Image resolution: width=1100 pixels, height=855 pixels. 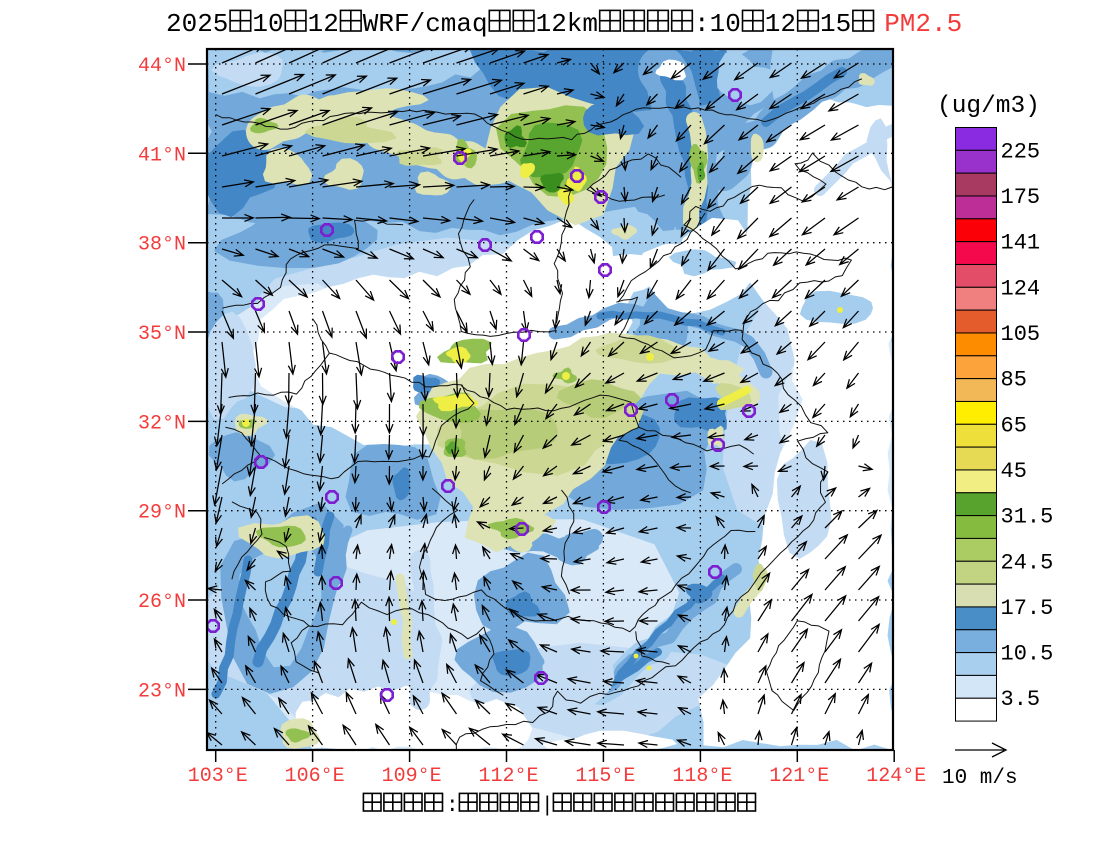 I want to click on svg-text: 38°N, so click(x=162, y=245).